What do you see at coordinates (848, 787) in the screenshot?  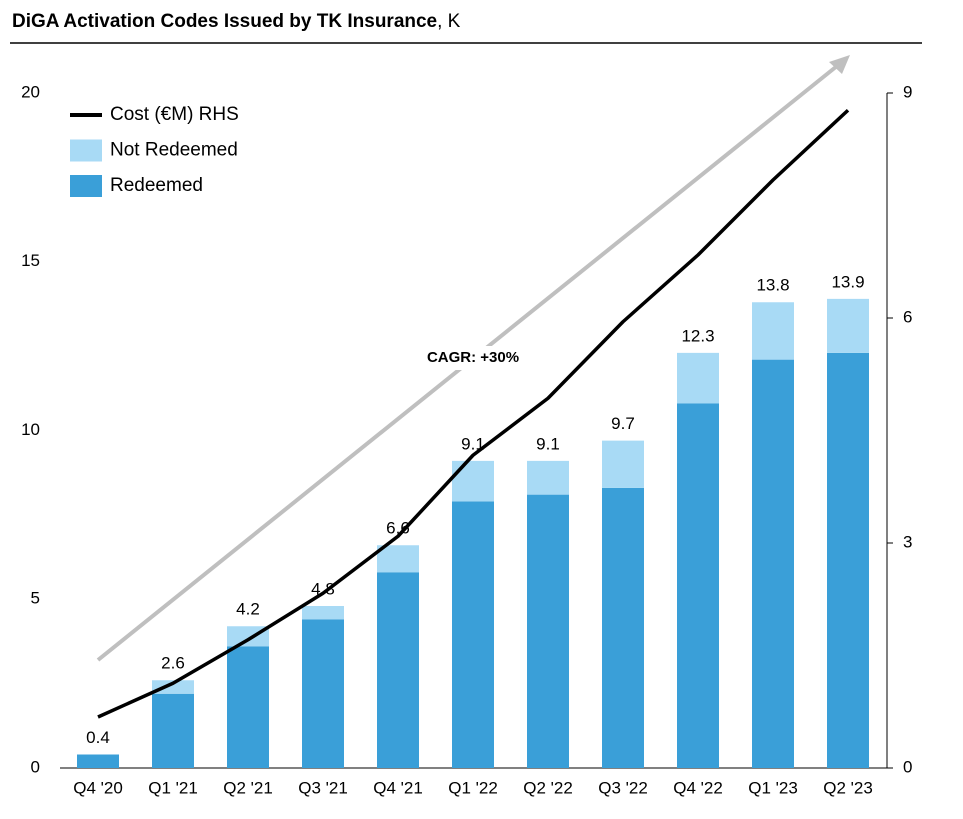 I see `x-tick-label: Q2 '23` at bounding box center [848, 787].